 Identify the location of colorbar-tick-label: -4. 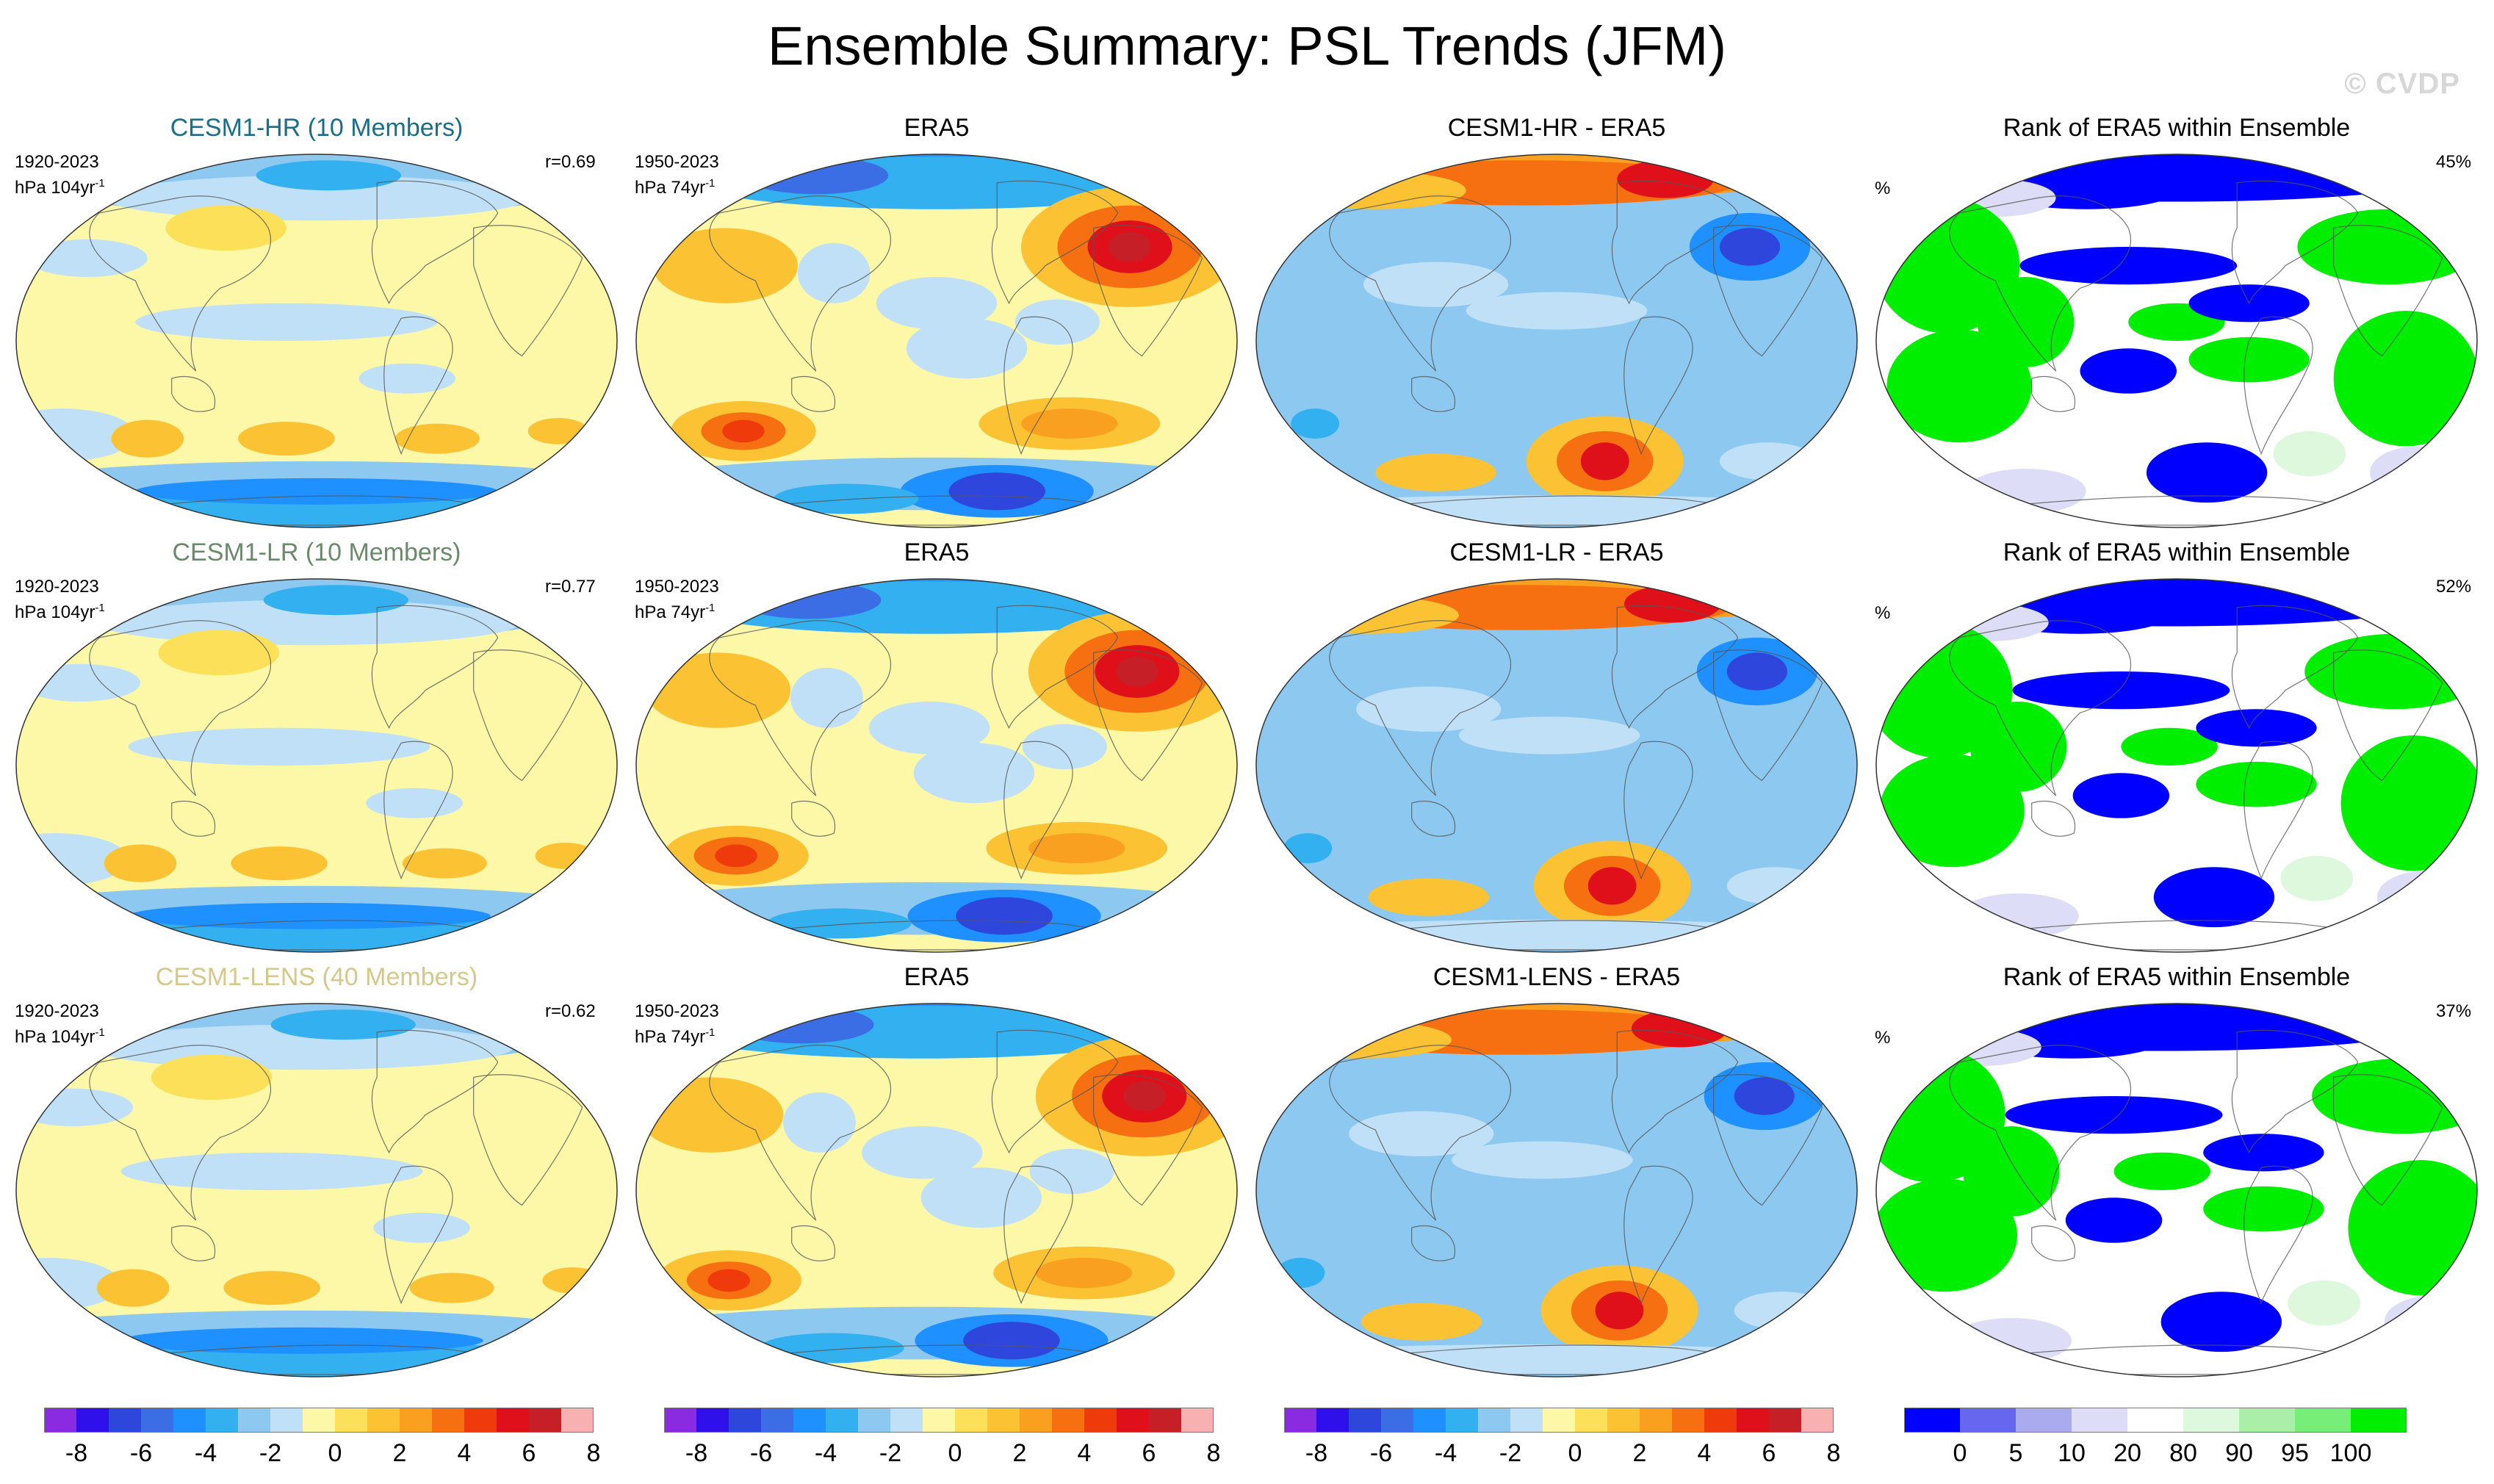
(205, 1453).